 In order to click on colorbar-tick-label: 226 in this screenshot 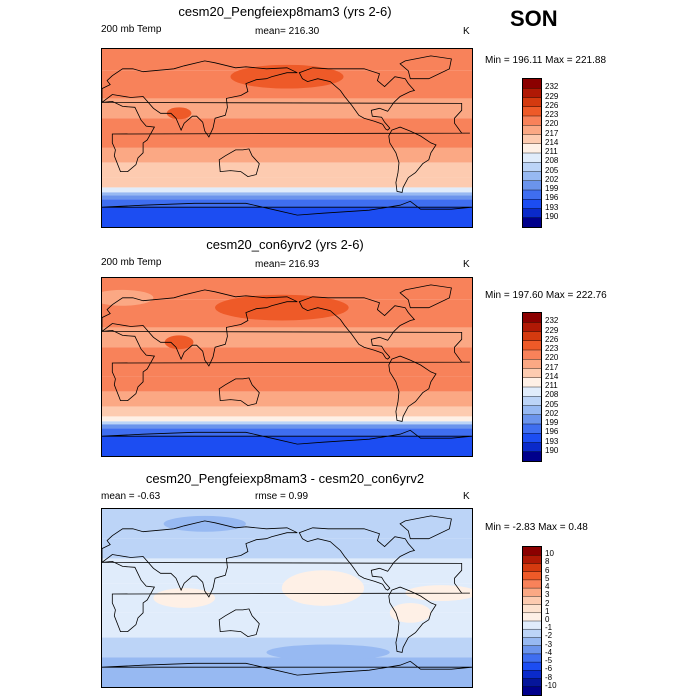, I will do `click(552, 339)`.